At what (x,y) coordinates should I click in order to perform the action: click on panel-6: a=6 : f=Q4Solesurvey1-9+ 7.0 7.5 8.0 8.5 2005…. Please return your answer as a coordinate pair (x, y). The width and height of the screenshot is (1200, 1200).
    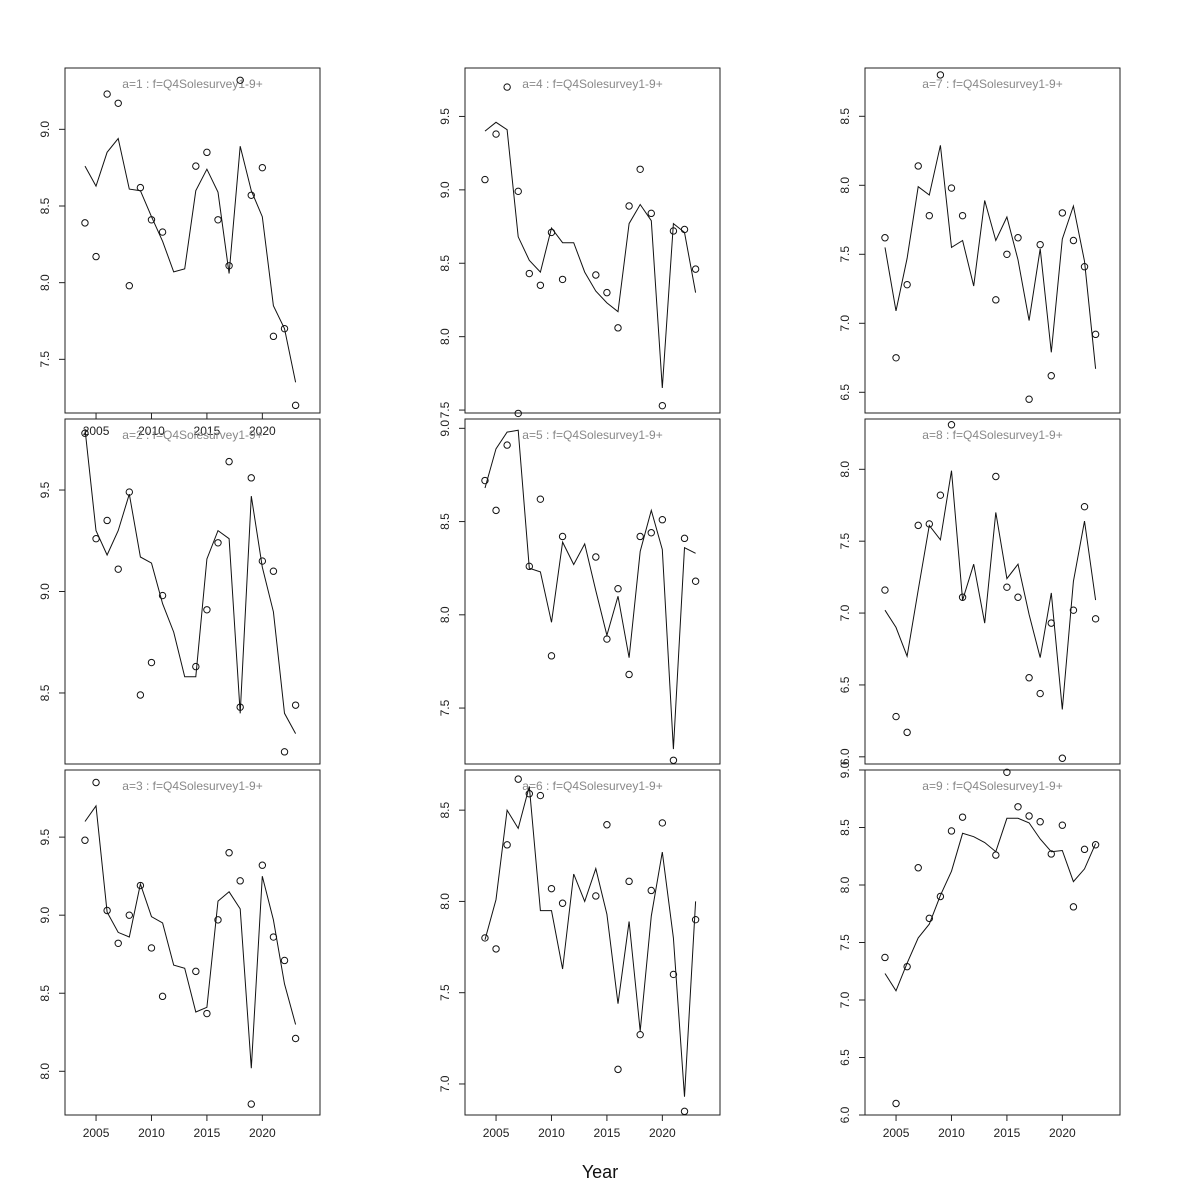
    Looking at the image, I should click on (579, 954).